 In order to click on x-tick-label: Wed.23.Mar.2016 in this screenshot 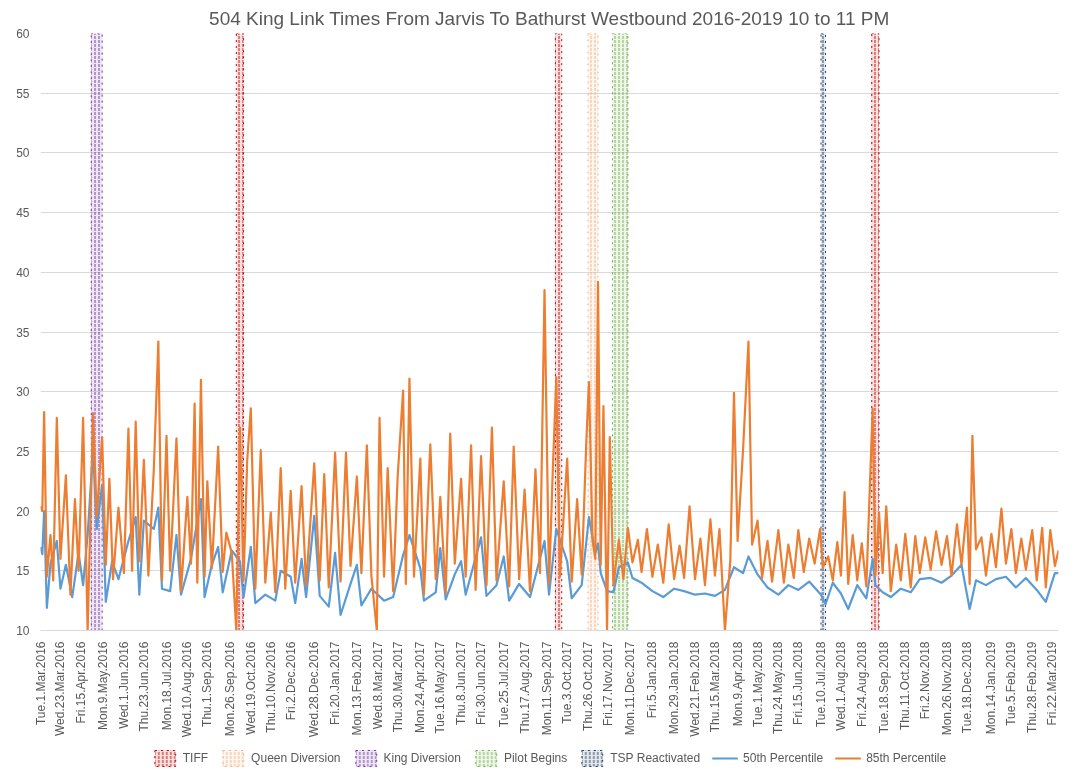, I will do `click(60, 689)`.